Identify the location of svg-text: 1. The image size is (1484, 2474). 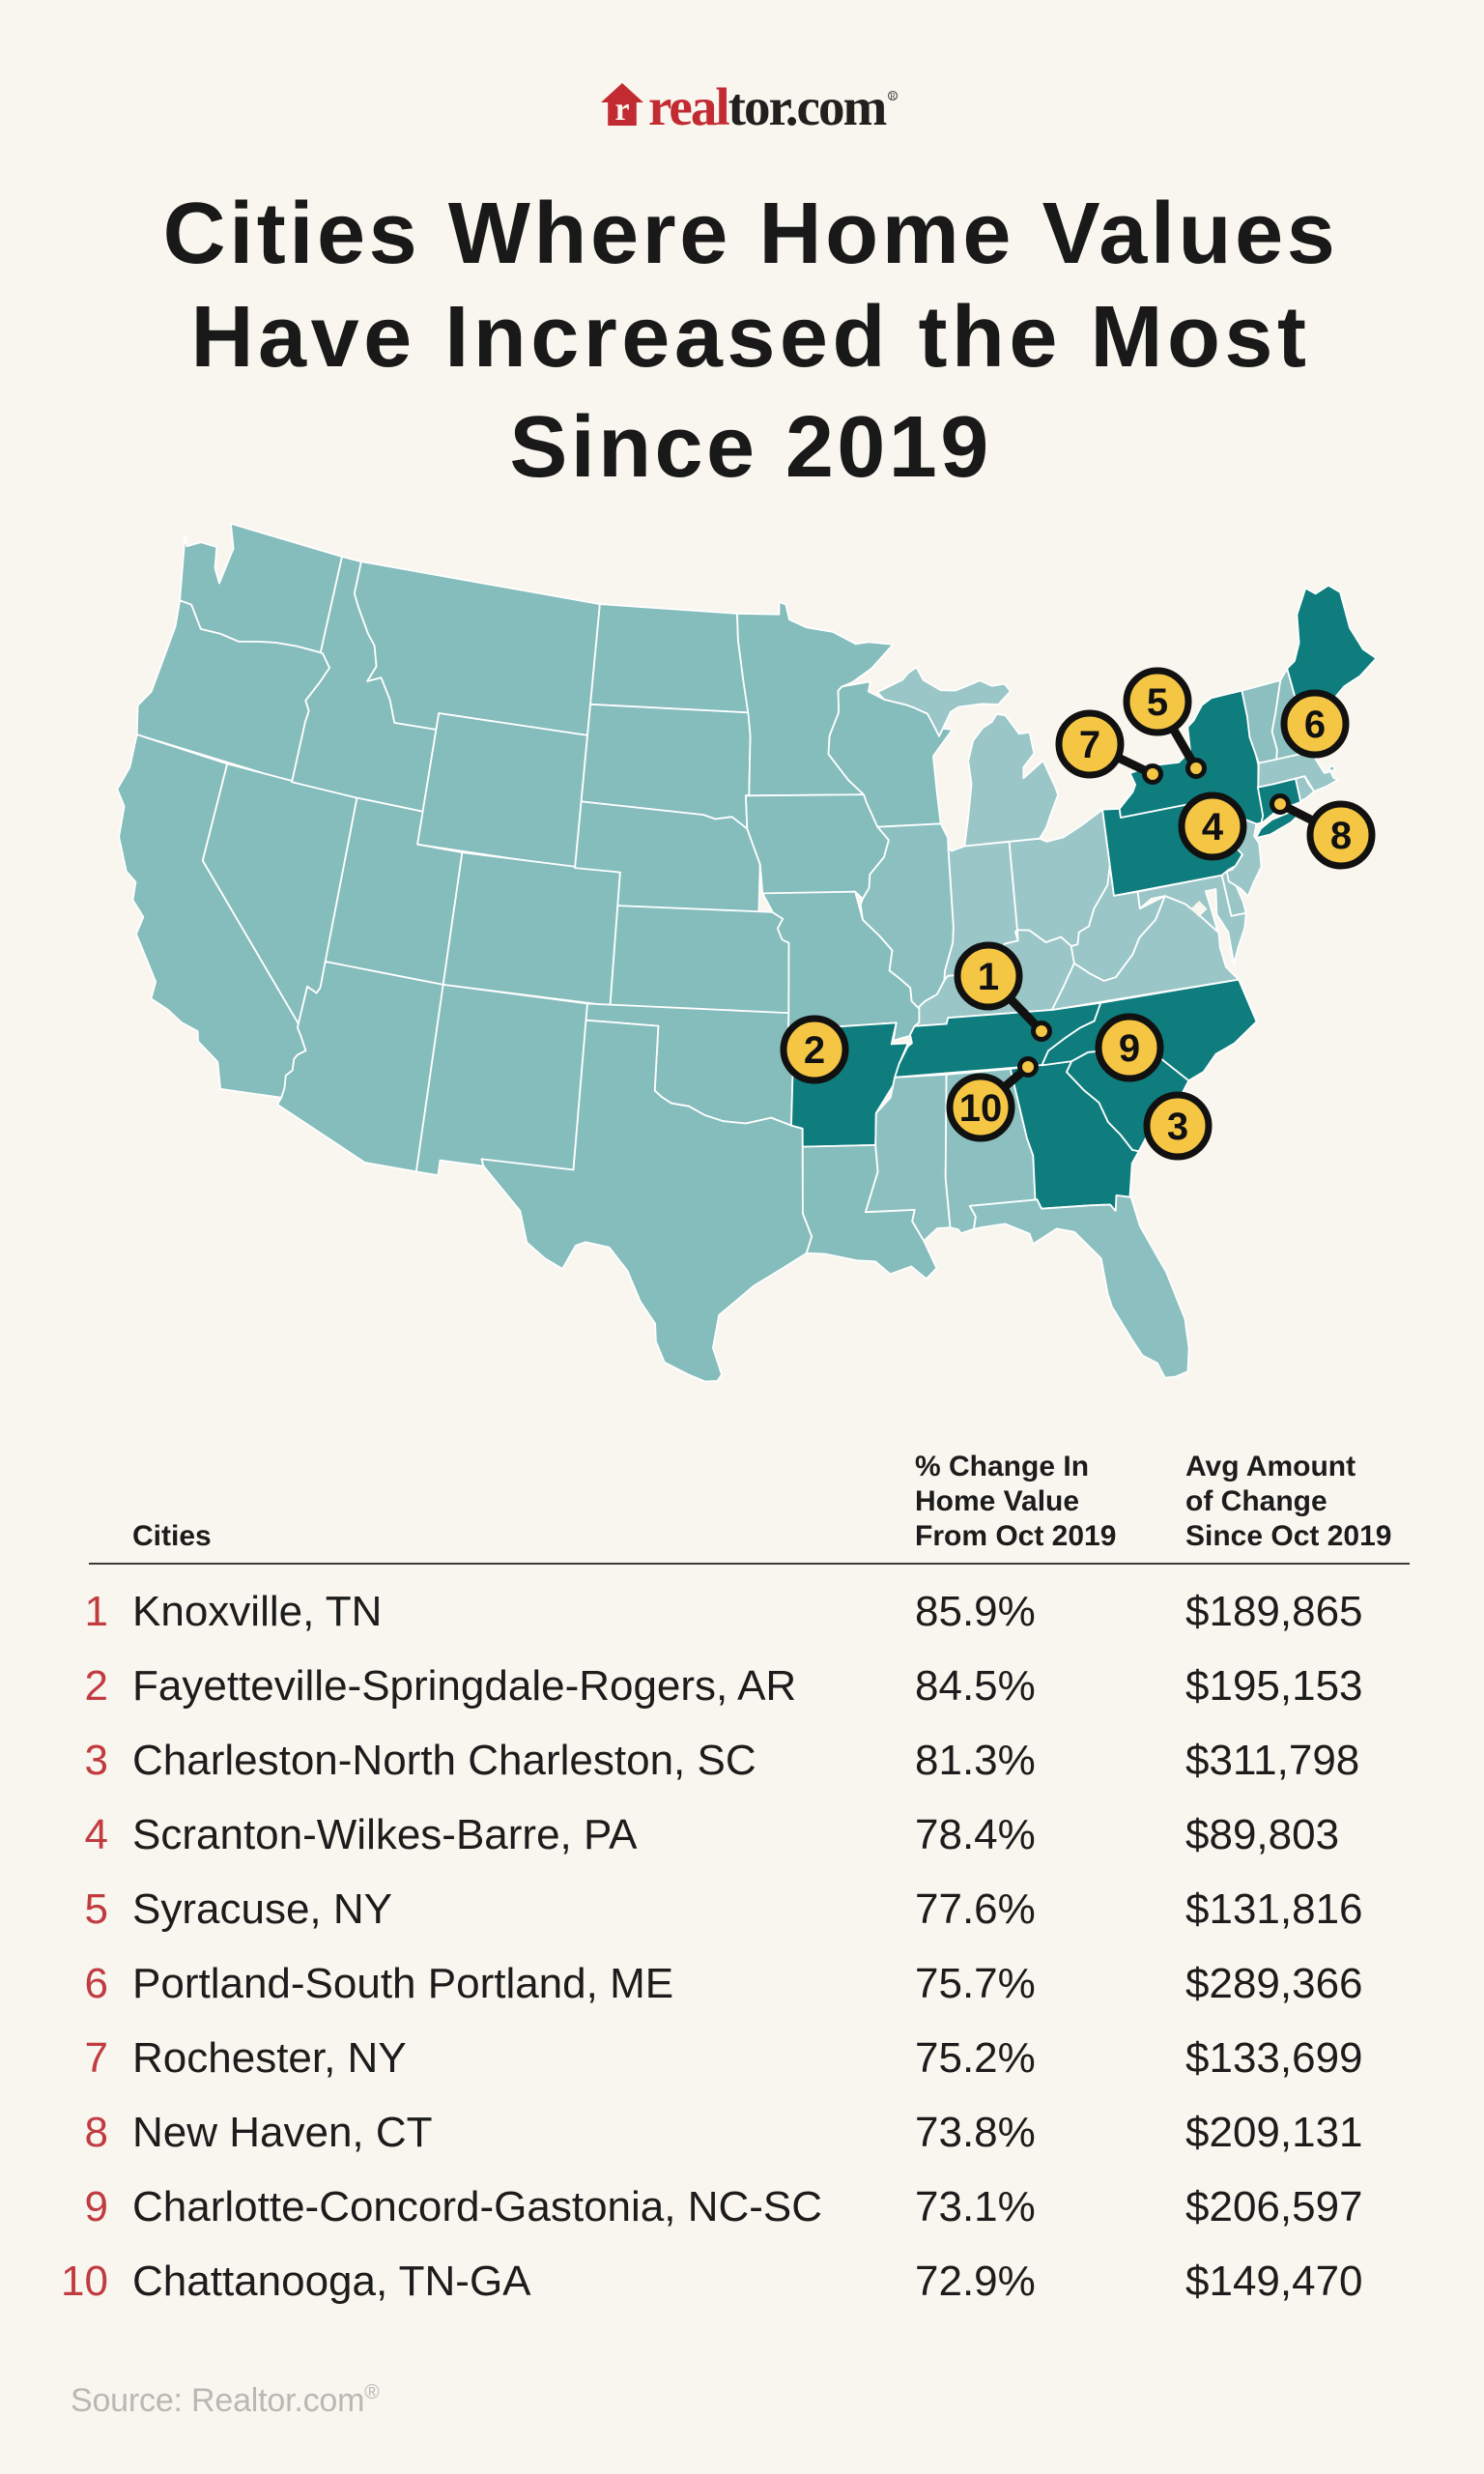
(989, 977).